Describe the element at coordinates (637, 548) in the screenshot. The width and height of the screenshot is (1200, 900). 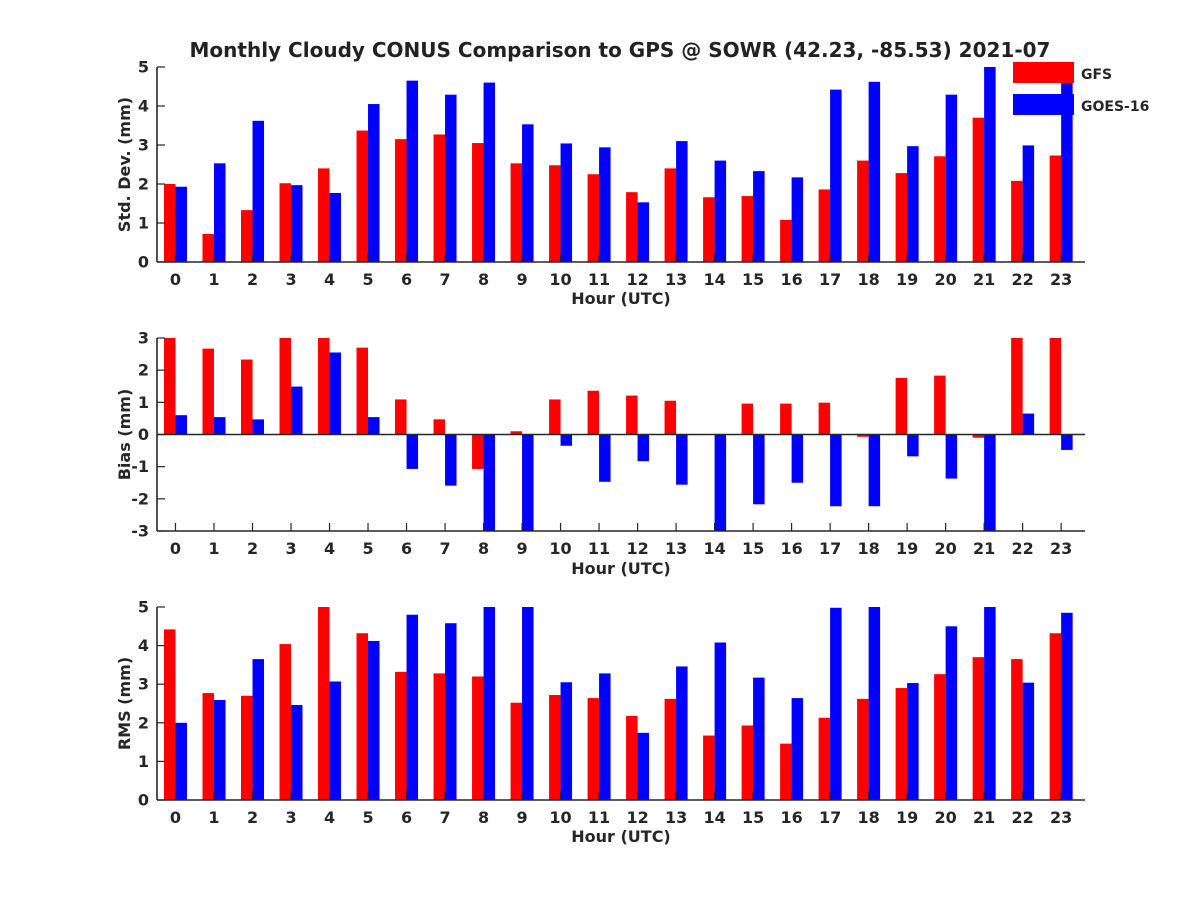
I see `x-tick-label: 12` at that location.